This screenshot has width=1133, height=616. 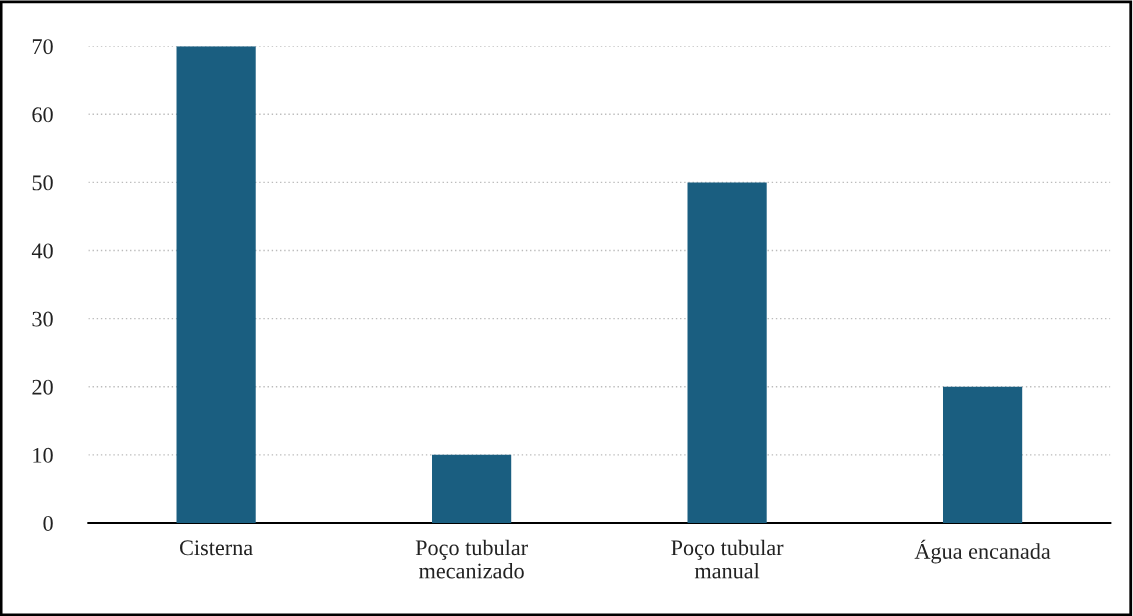 I want to click on x-tick-label: Poço tubular mecanizado, so click(x=471, y=559).